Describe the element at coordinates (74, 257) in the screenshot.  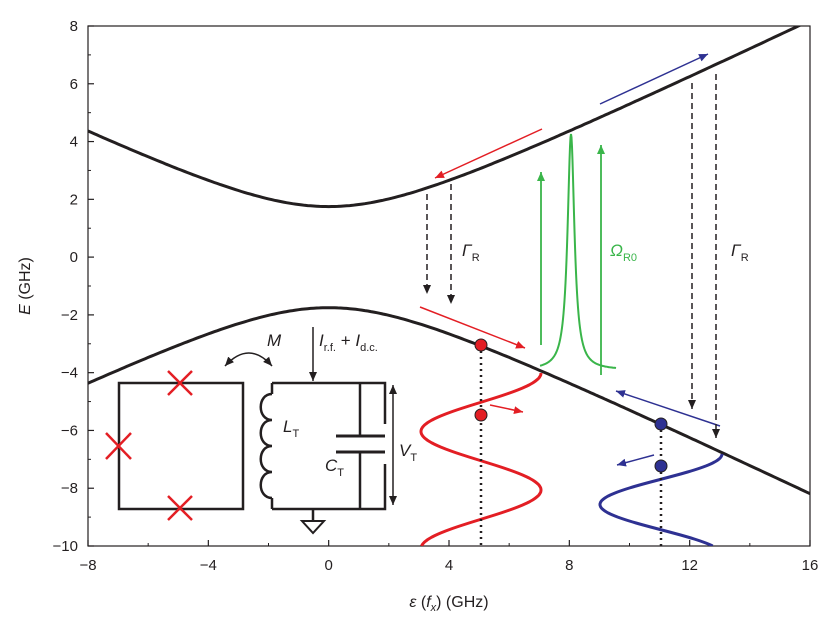
I see `y-tick-label: 0` at that location.